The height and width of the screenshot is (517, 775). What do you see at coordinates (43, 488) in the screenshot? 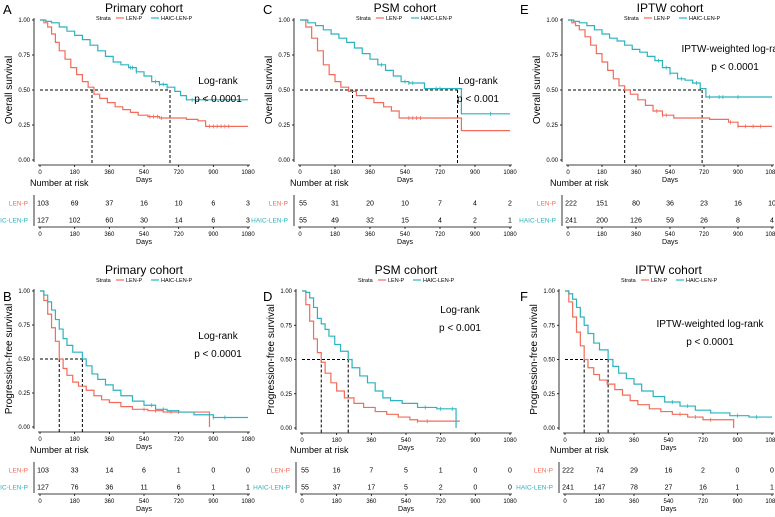
I see `risk-count-haic: 127` at bounding box center [43, 488].